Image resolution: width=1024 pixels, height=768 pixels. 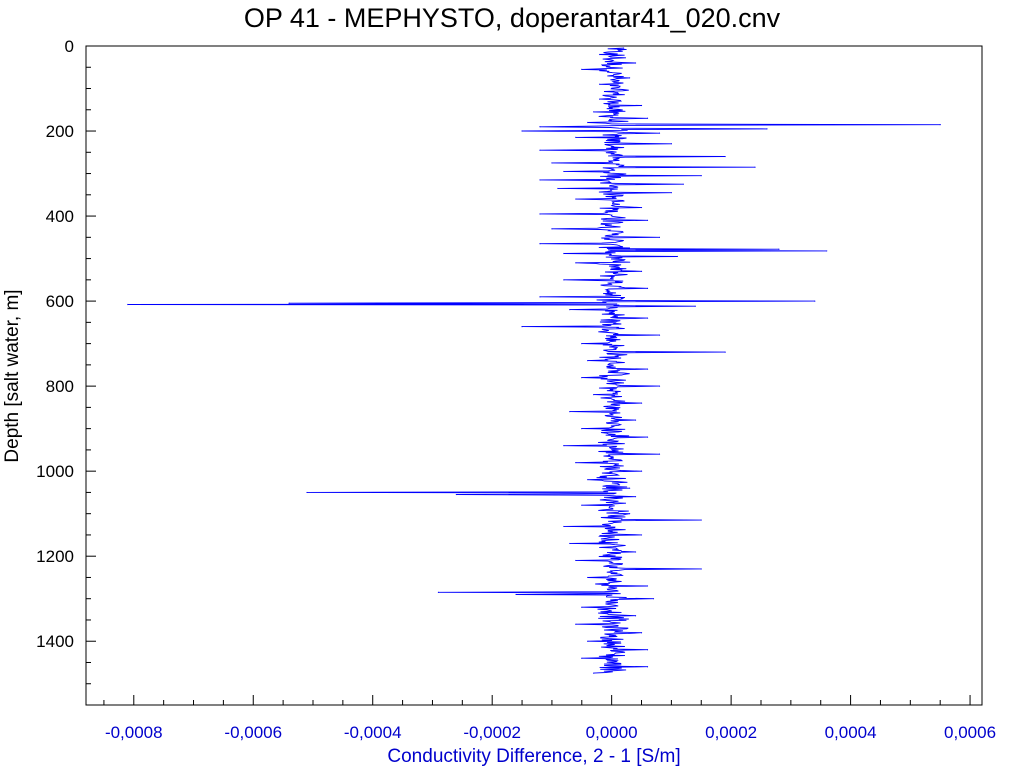 What do you see at coordinates (60, 301) in the screenshot?
I see `y-tick-label: 600` at bounding box center [60, 301].